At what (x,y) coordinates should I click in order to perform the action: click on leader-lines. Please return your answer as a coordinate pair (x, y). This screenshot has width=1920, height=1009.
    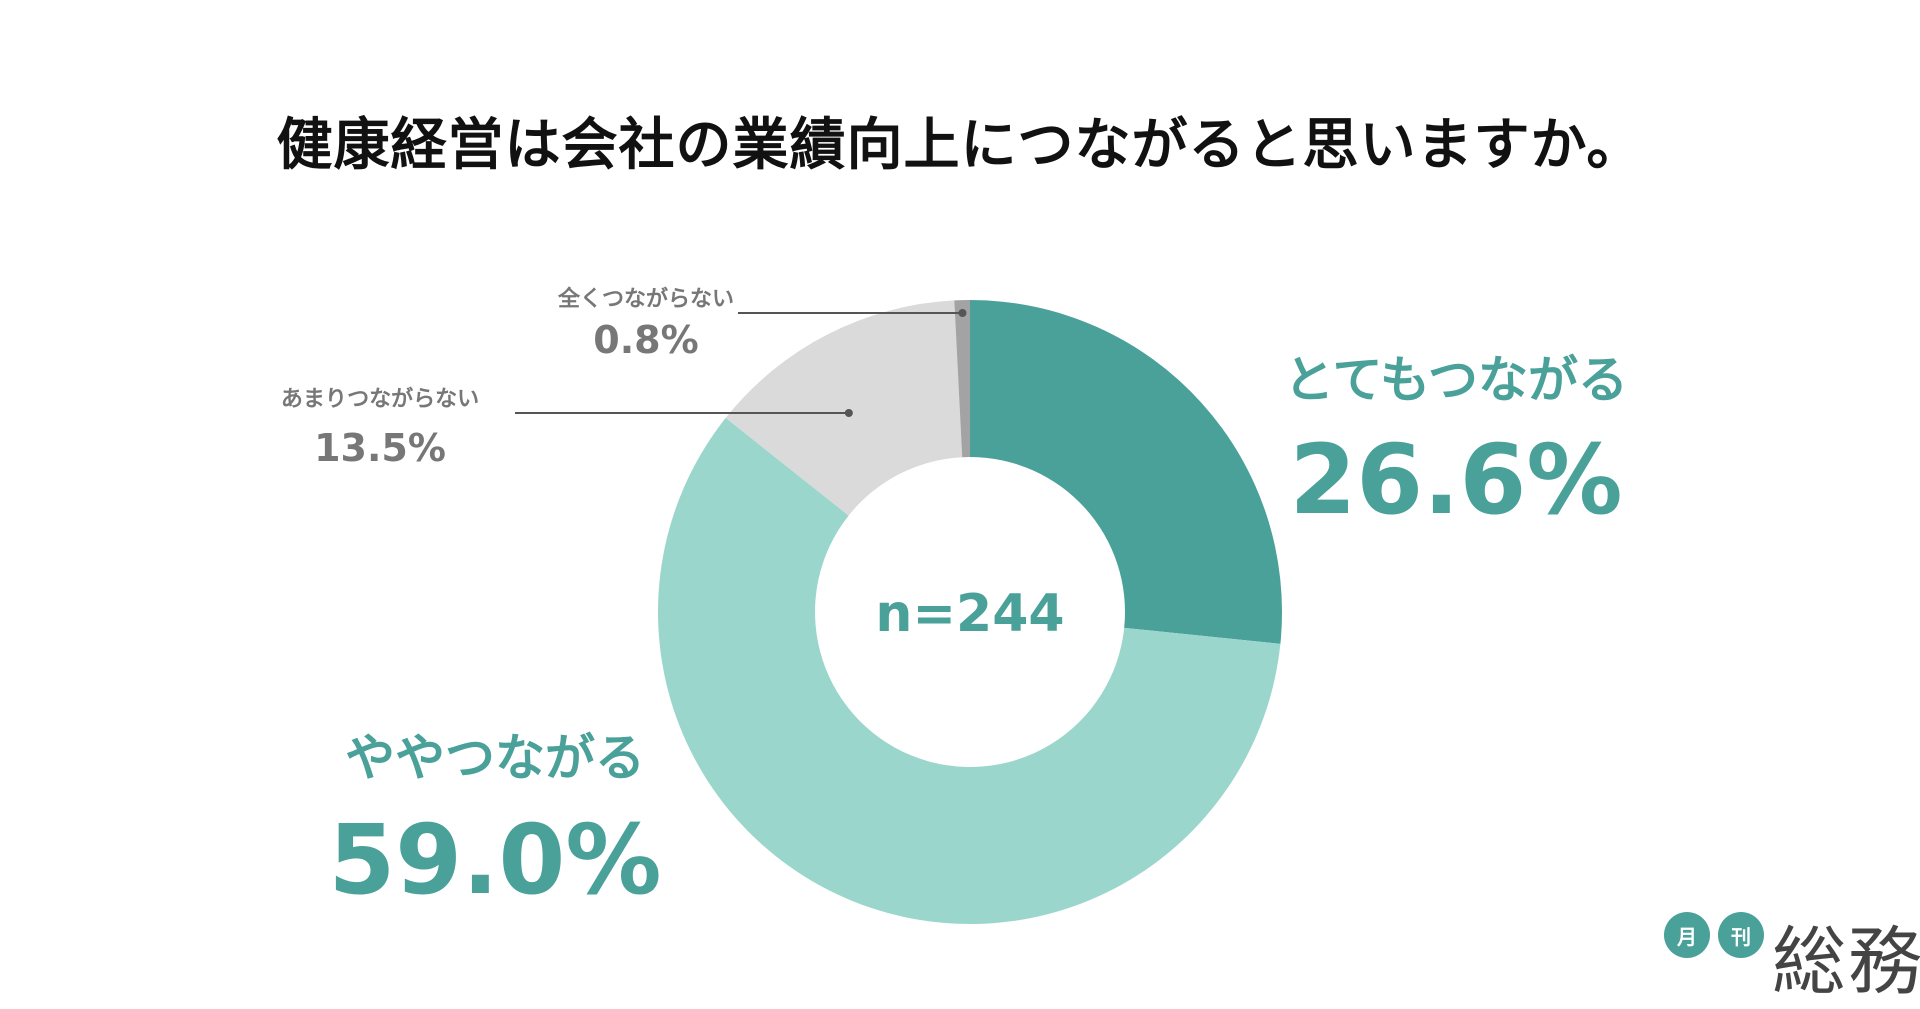
    Looking at the image, I should click on (741, 363).